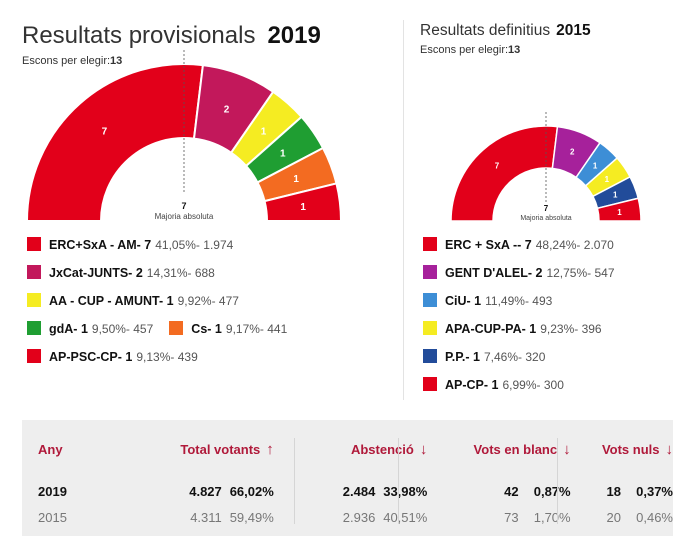  I want to click on cell-nuls-votes: 18, so click(613, 491).